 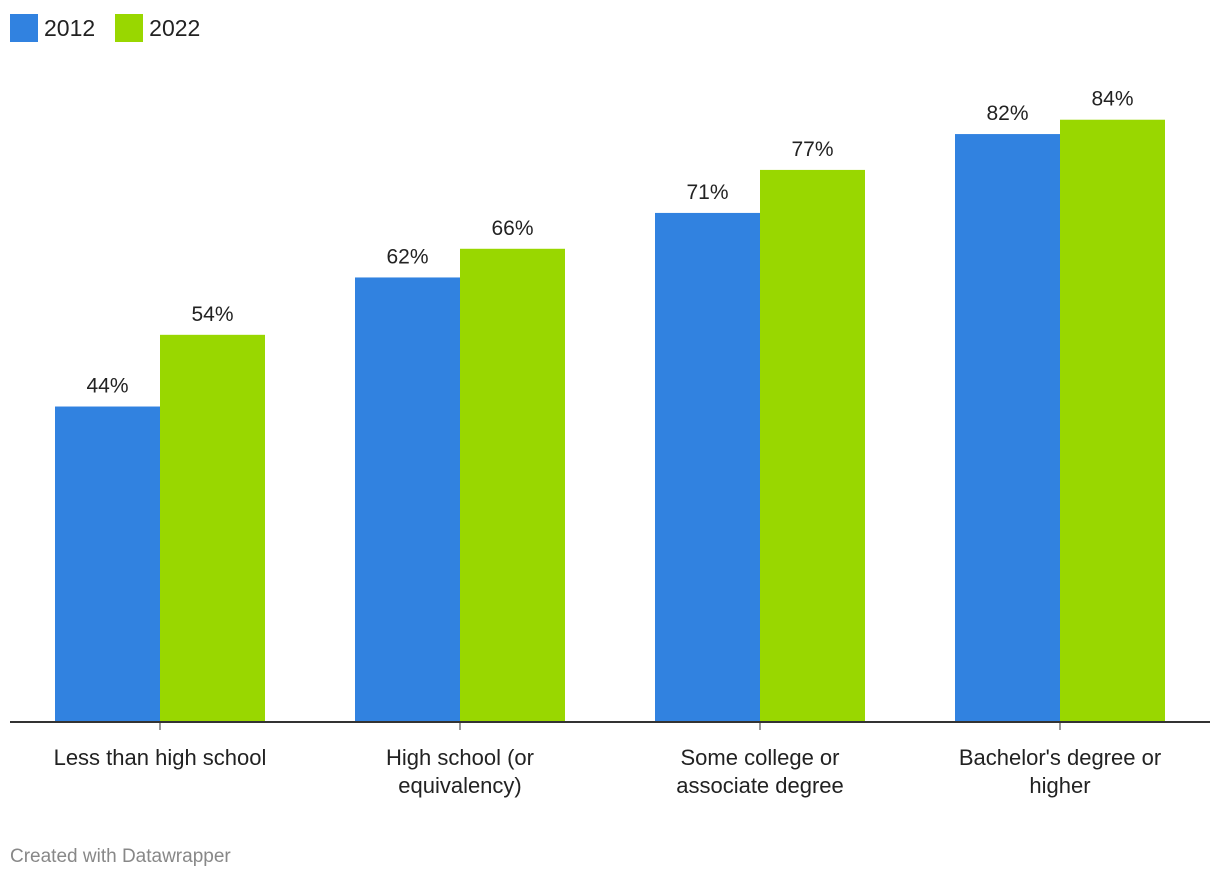 I want to click on data-label-2012-2: 62%, so click(x=407, y=256).